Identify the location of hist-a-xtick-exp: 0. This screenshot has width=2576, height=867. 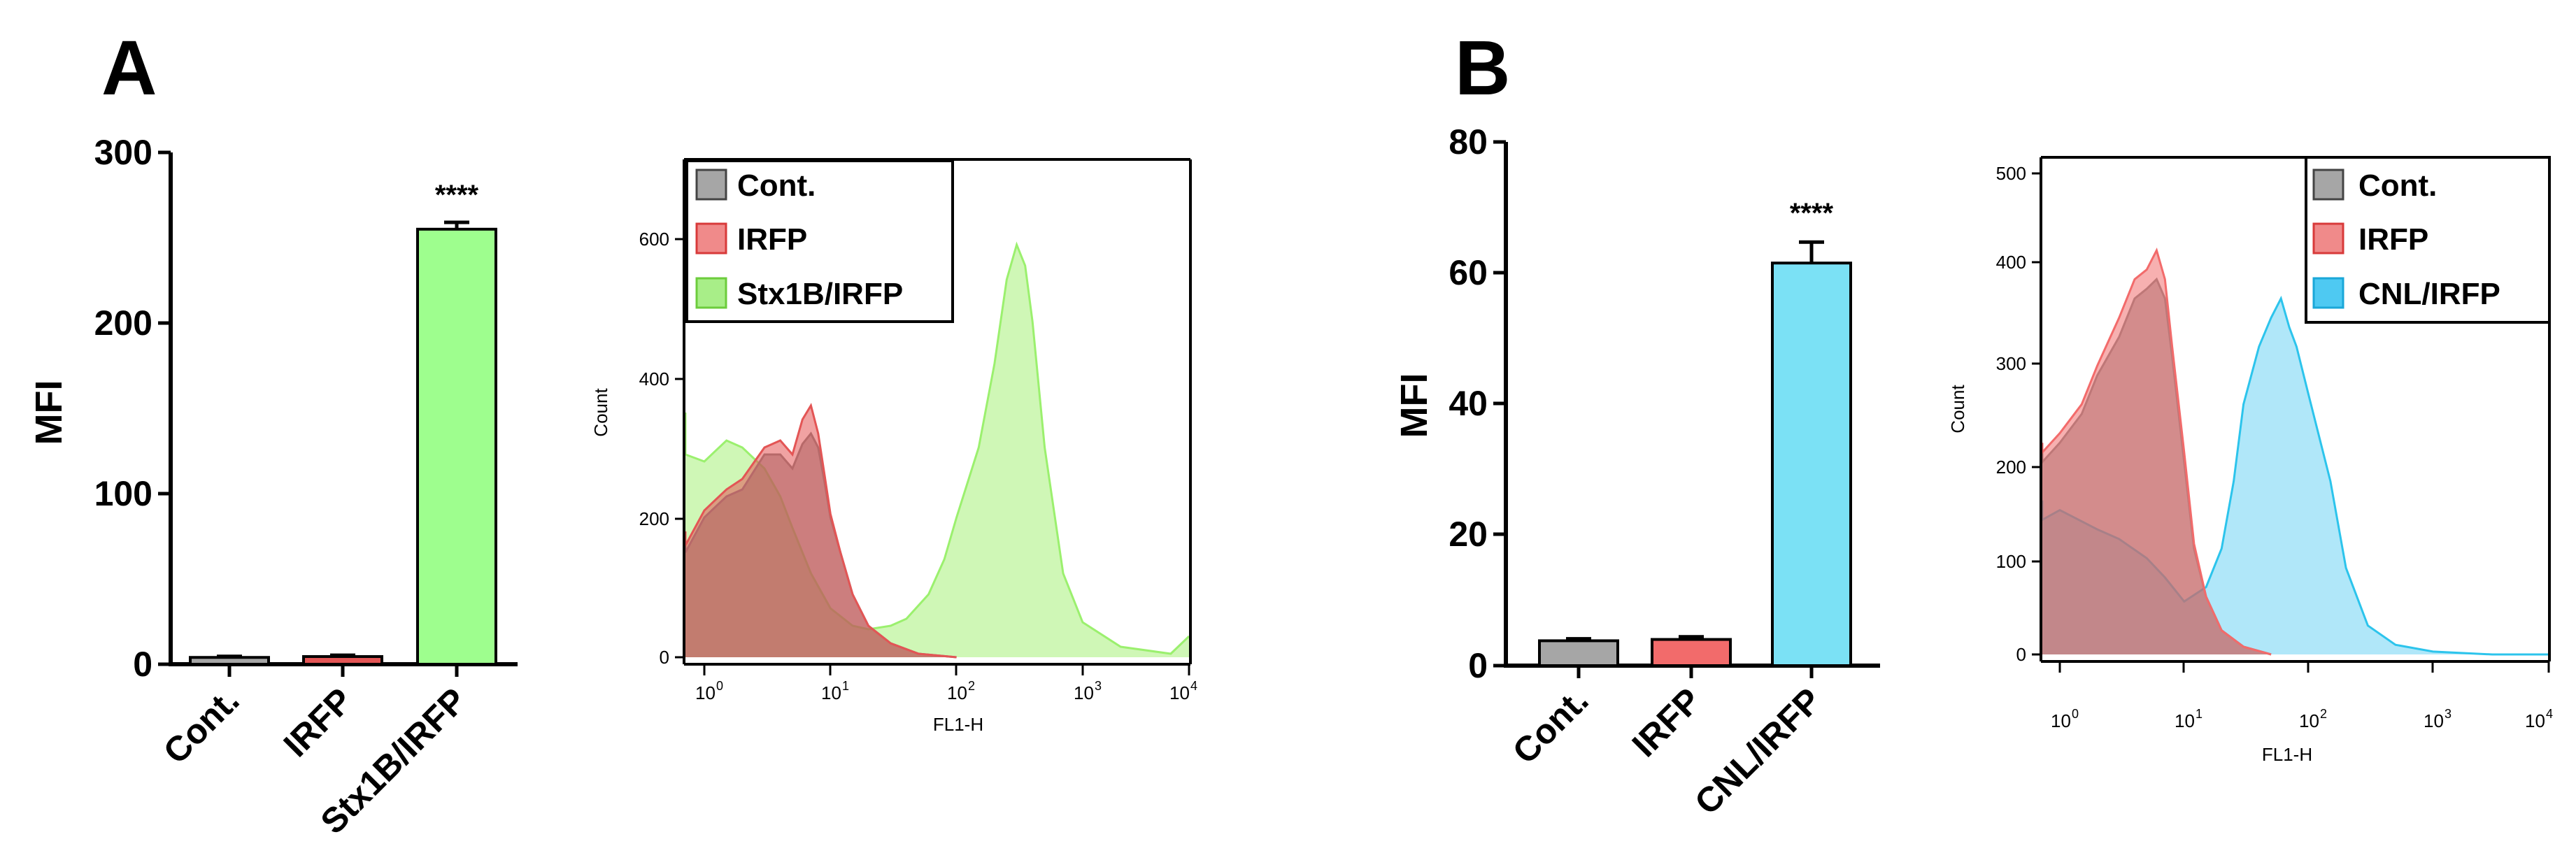
(719, 686).